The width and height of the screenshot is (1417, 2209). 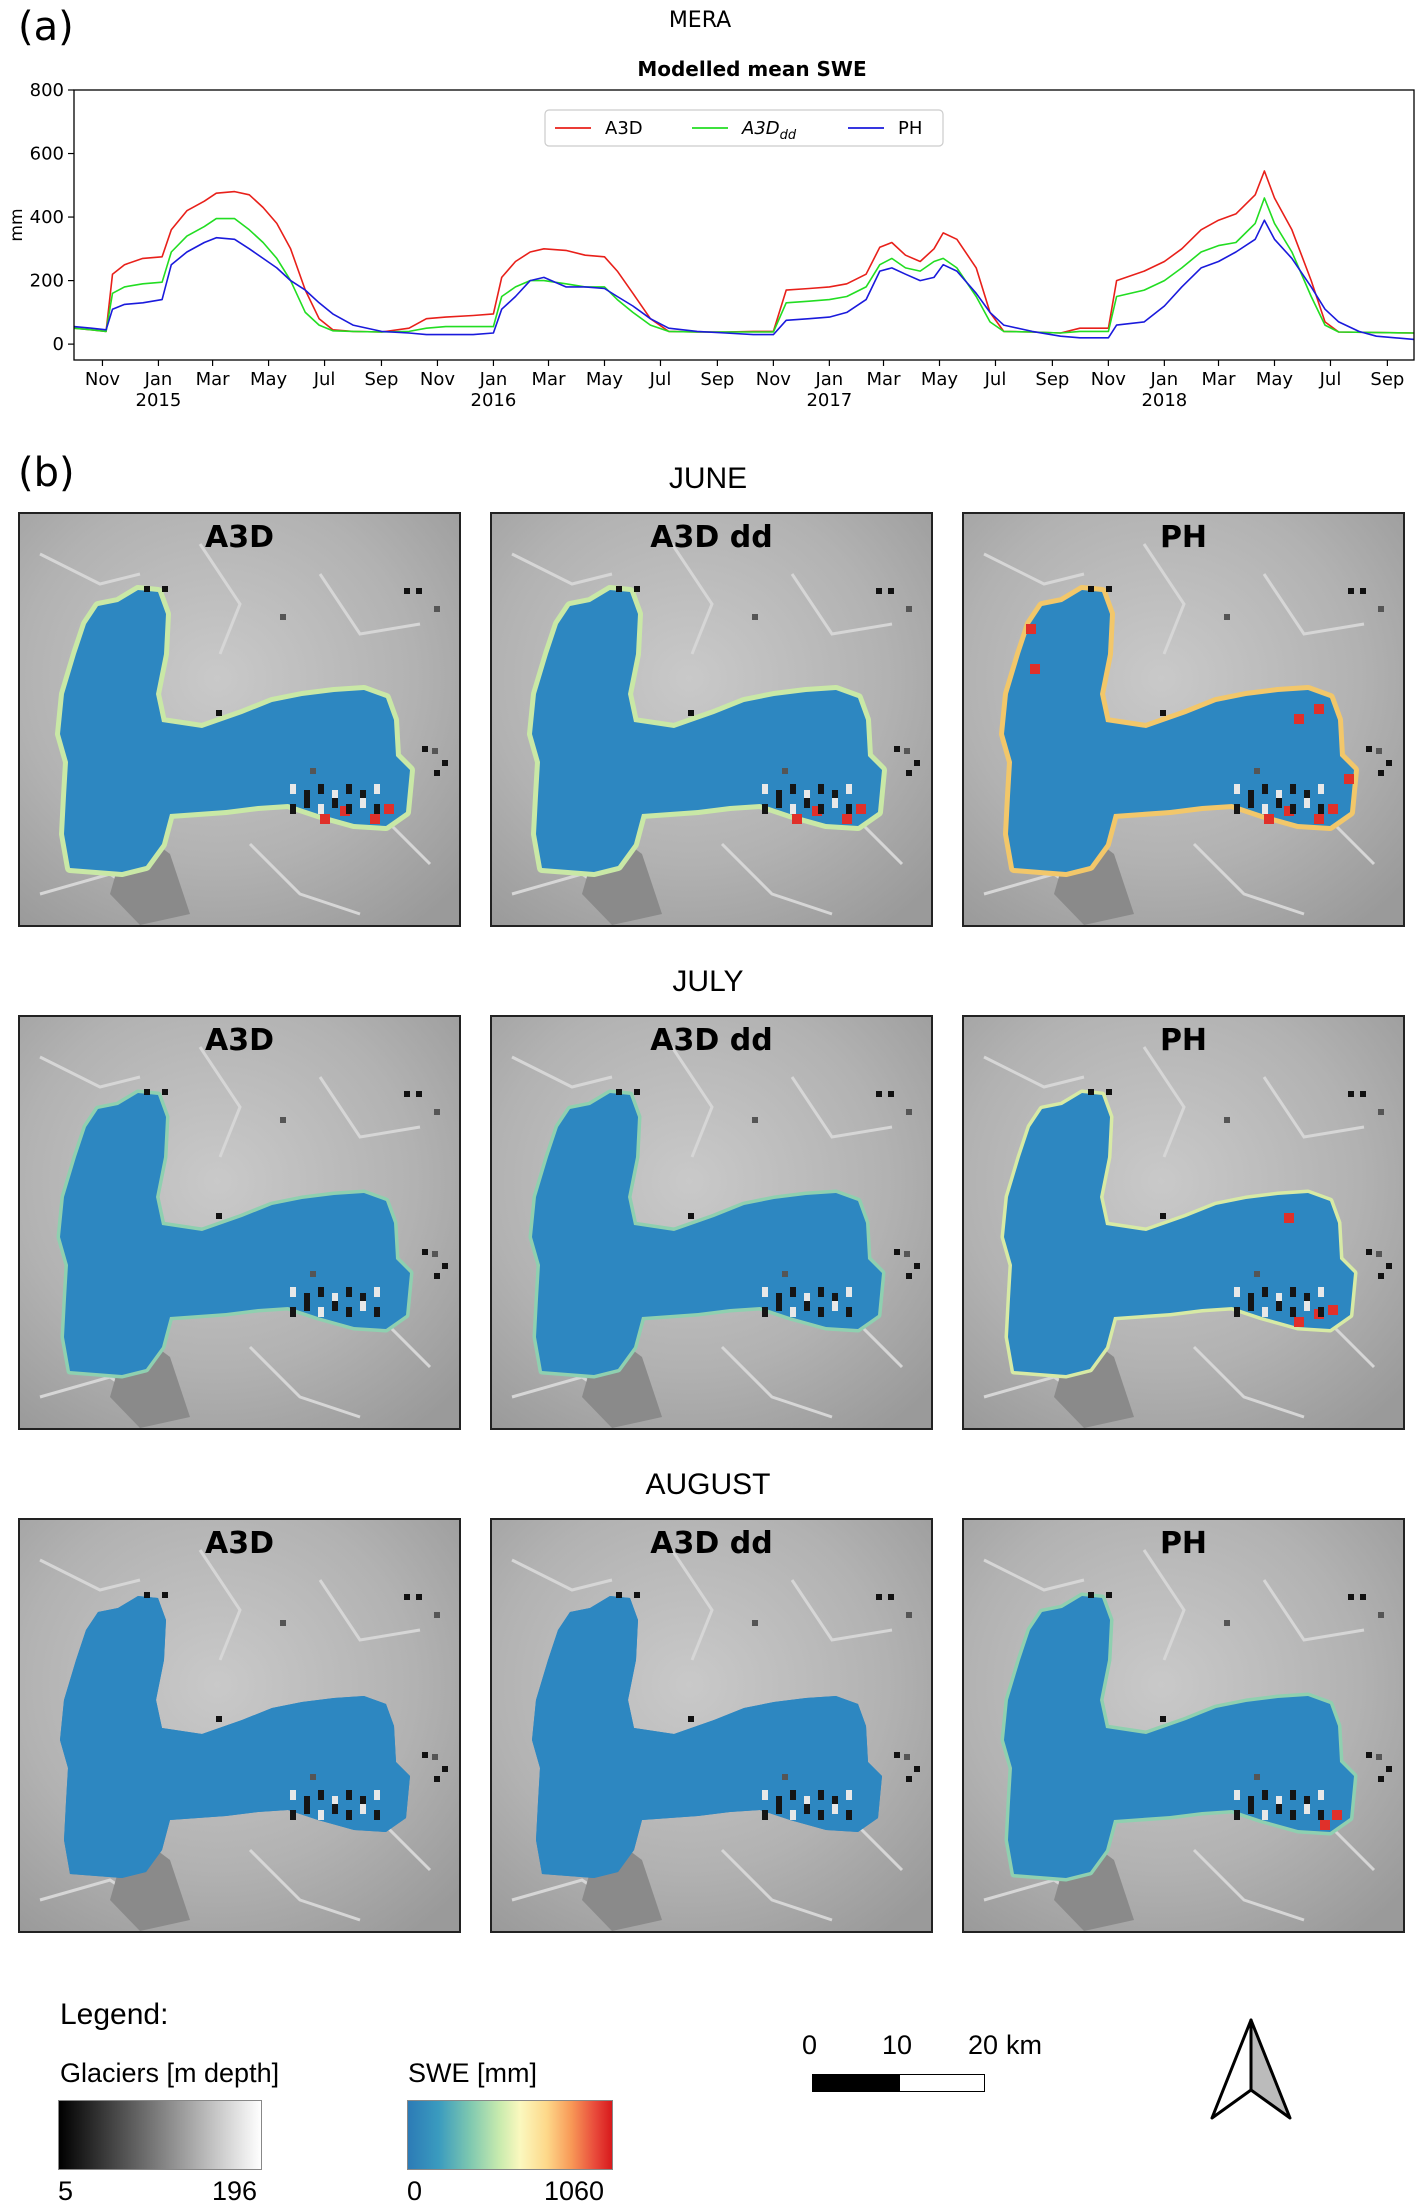 I want to click on swe-map: A3D, so click(x=239, y=1725).